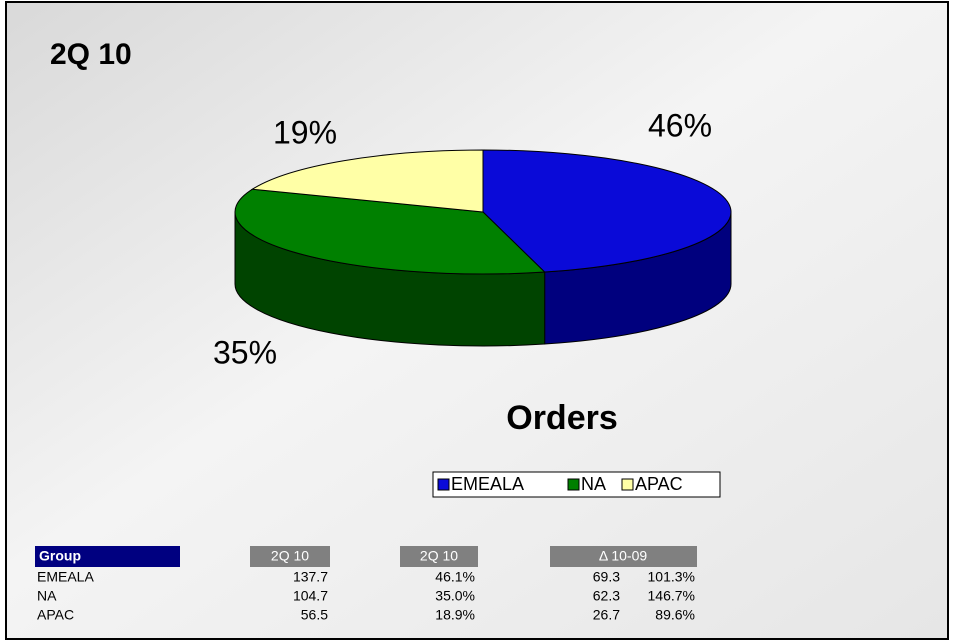 The height and width of the screenshot is (643, 957). What do you see at coordinates (310, 577) in the screenshot?
I see `table-cell: 137.7` at bounding box center [310, 577].